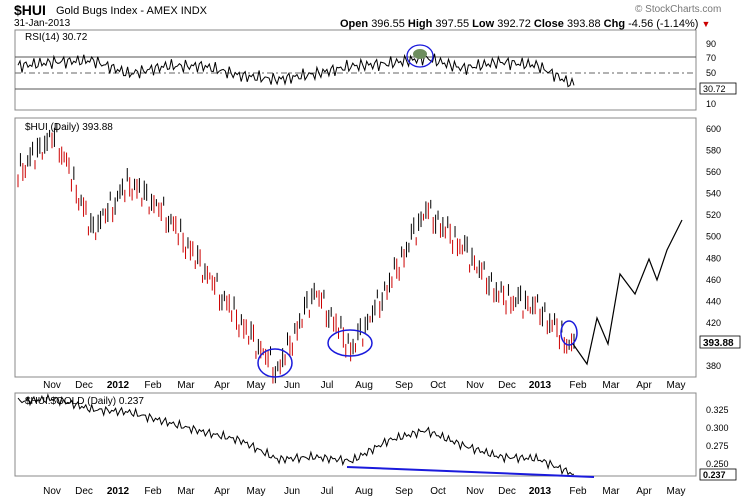  What do you see at coordinates (514, 24) in the screenshot?
I see `low-value: 392.72` at bounding box center [514, 24].